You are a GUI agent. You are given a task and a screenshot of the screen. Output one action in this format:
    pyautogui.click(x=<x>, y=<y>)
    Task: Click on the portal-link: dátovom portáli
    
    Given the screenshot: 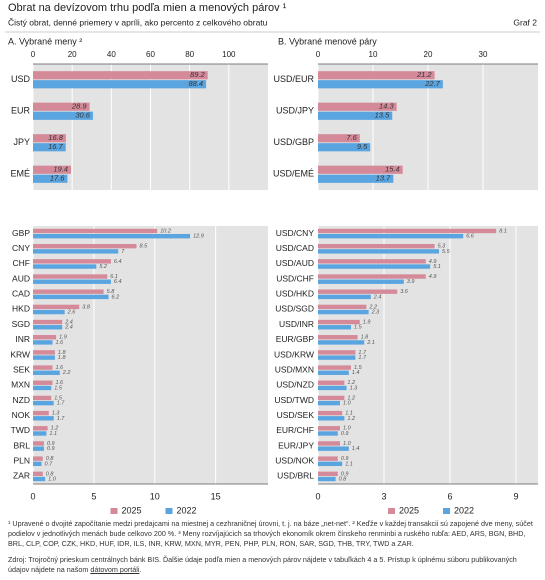 What is the action you would take?
    pyautogui.click(x=115, y=569)
    